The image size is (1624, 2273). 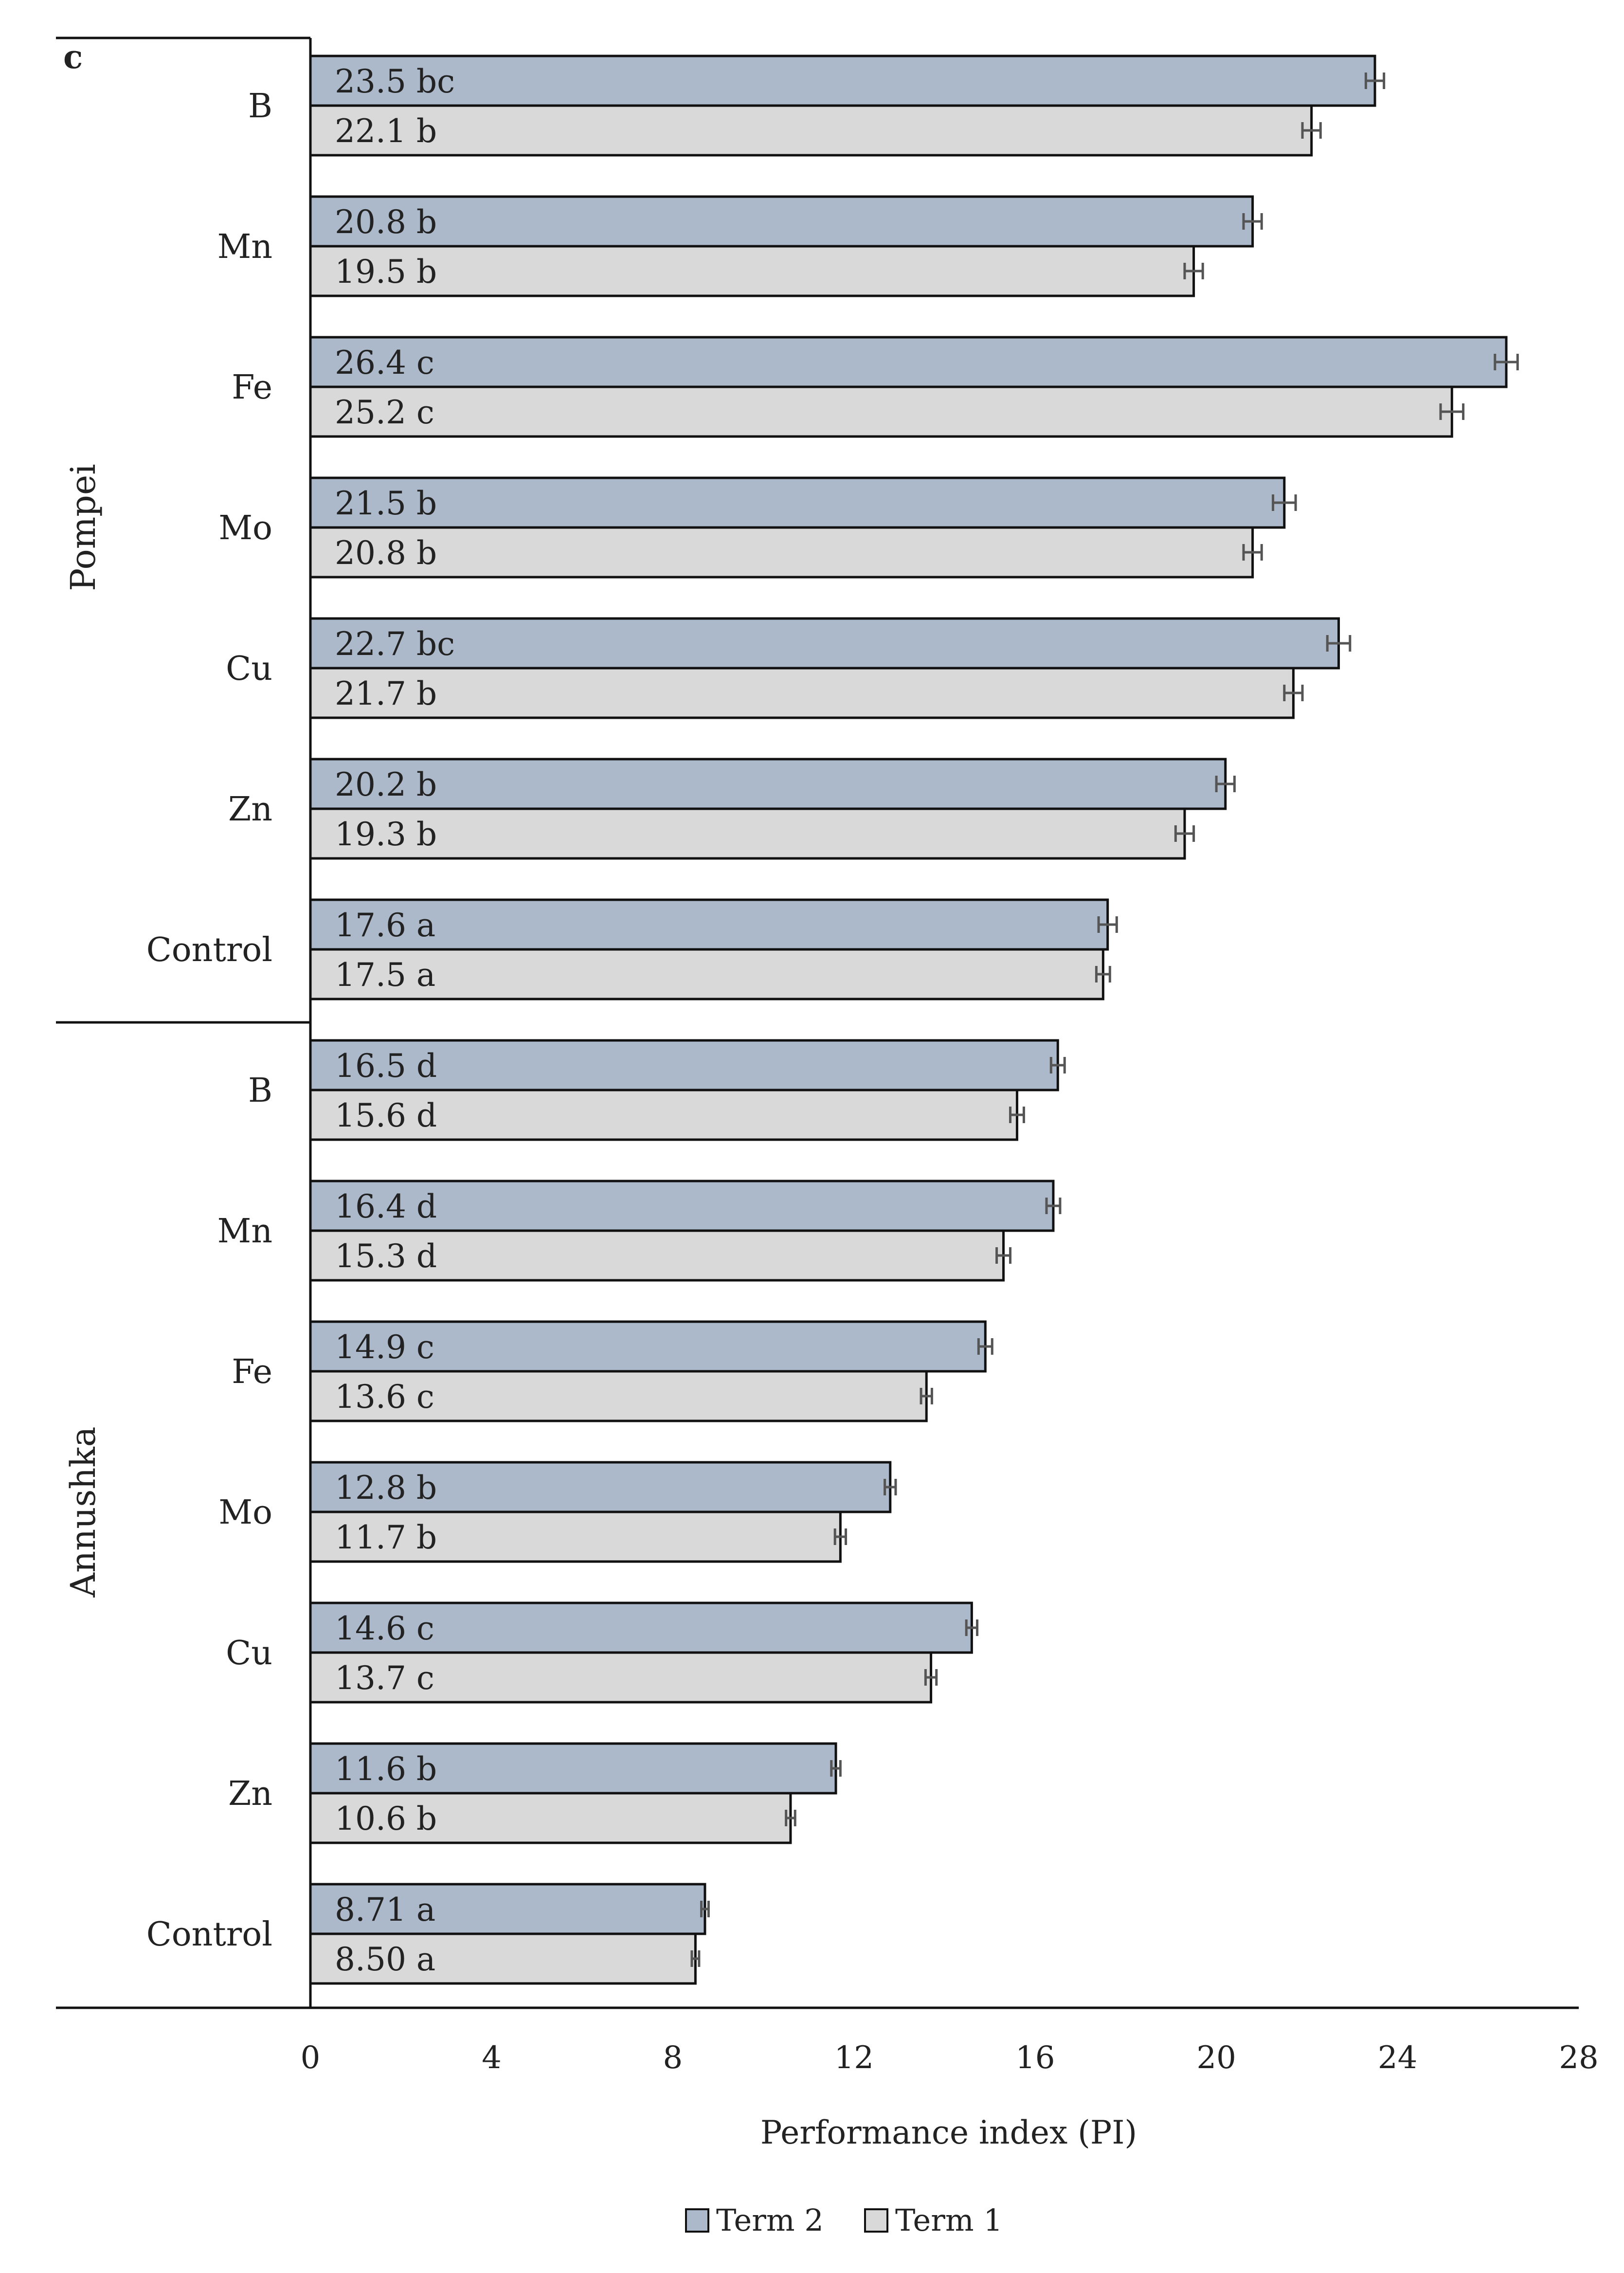 I want to click on bar-value-label: 22.7 bc, so click(x=395, y=644).